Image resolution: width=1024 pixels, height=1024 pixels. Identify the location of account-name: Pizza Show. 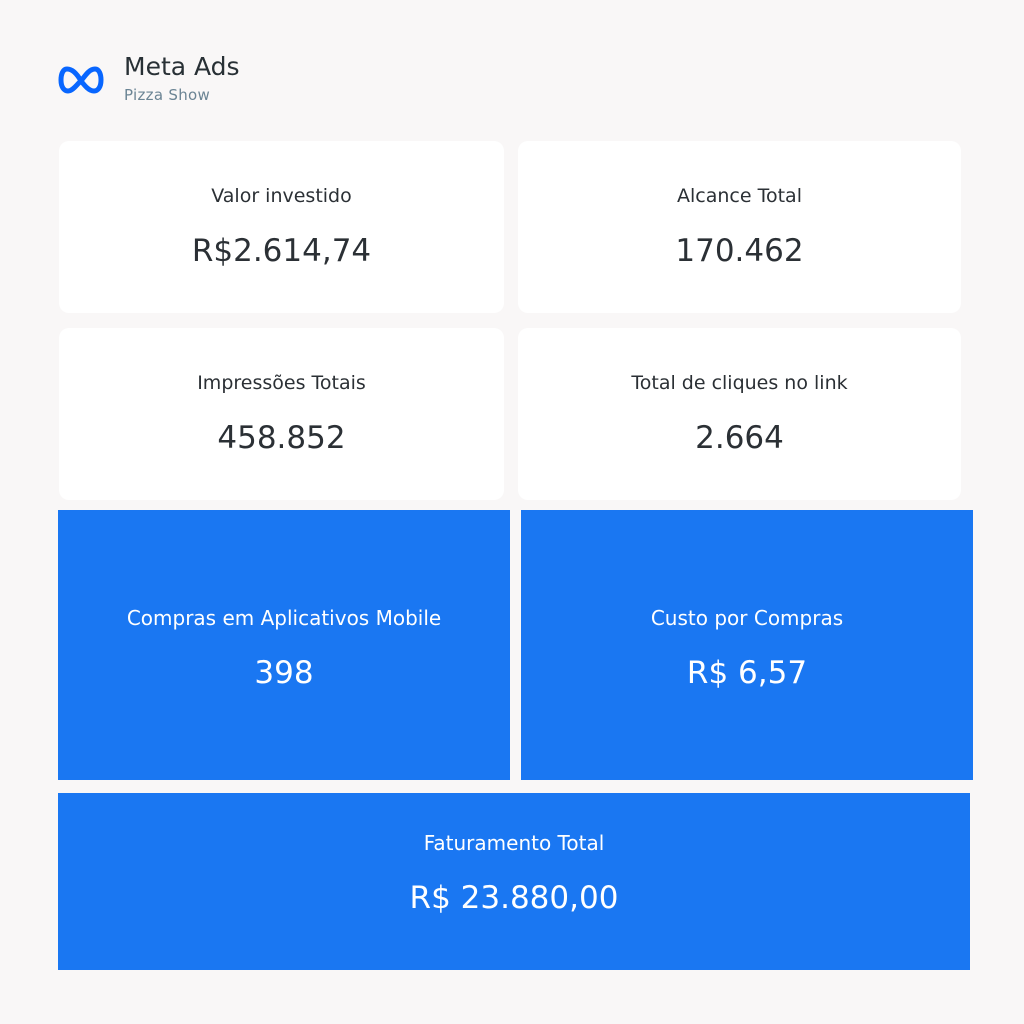
(167, 95).